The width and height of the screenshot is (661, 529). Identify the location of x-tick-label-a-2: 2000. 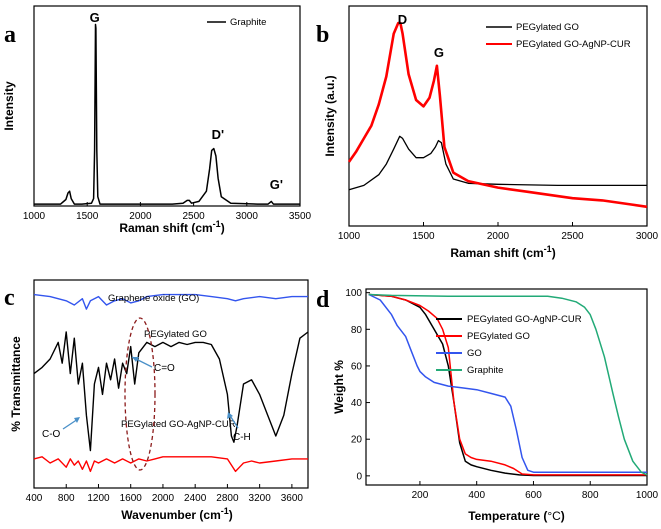
(140, 216).